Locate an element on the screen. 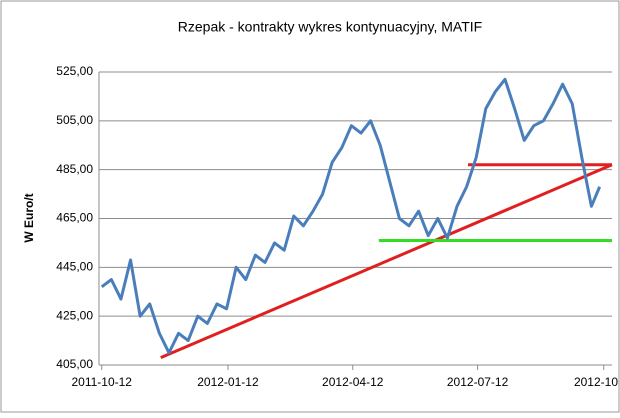  x-tick-label: 2011-10-12 is located at coordinates (101, 382).